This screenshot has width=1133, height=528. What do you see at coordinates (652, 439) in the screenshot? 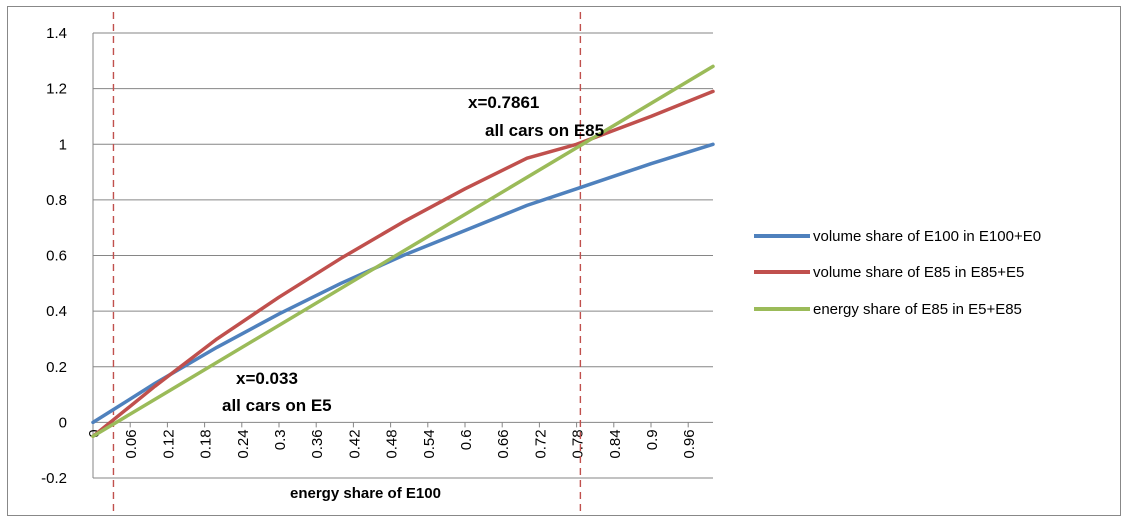
I see `x-tick-label-15: 0.9` at bounding box center [652, 439].